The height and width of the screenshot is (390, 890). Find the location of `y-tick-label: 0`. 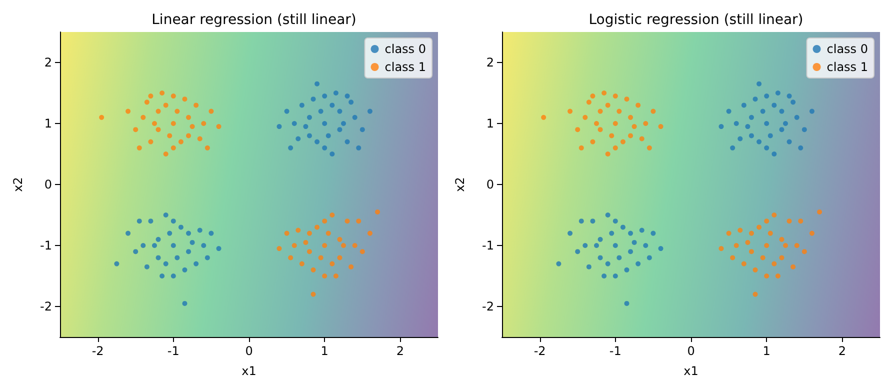

y-tick-label: 0 is located at coordinates (490, 185).